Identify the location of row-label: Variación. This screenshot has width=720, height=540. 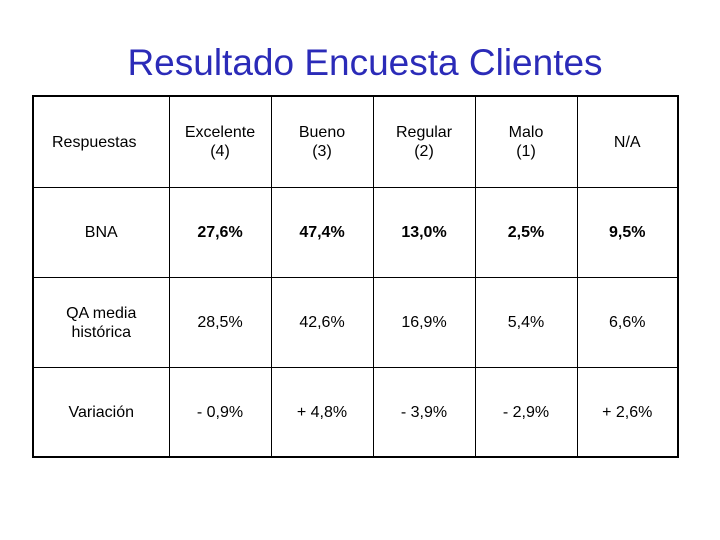
(101, 412).